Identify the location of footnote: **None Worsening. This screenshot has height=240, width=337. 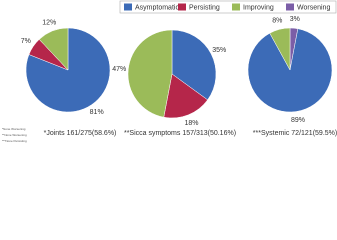
(14, 135).